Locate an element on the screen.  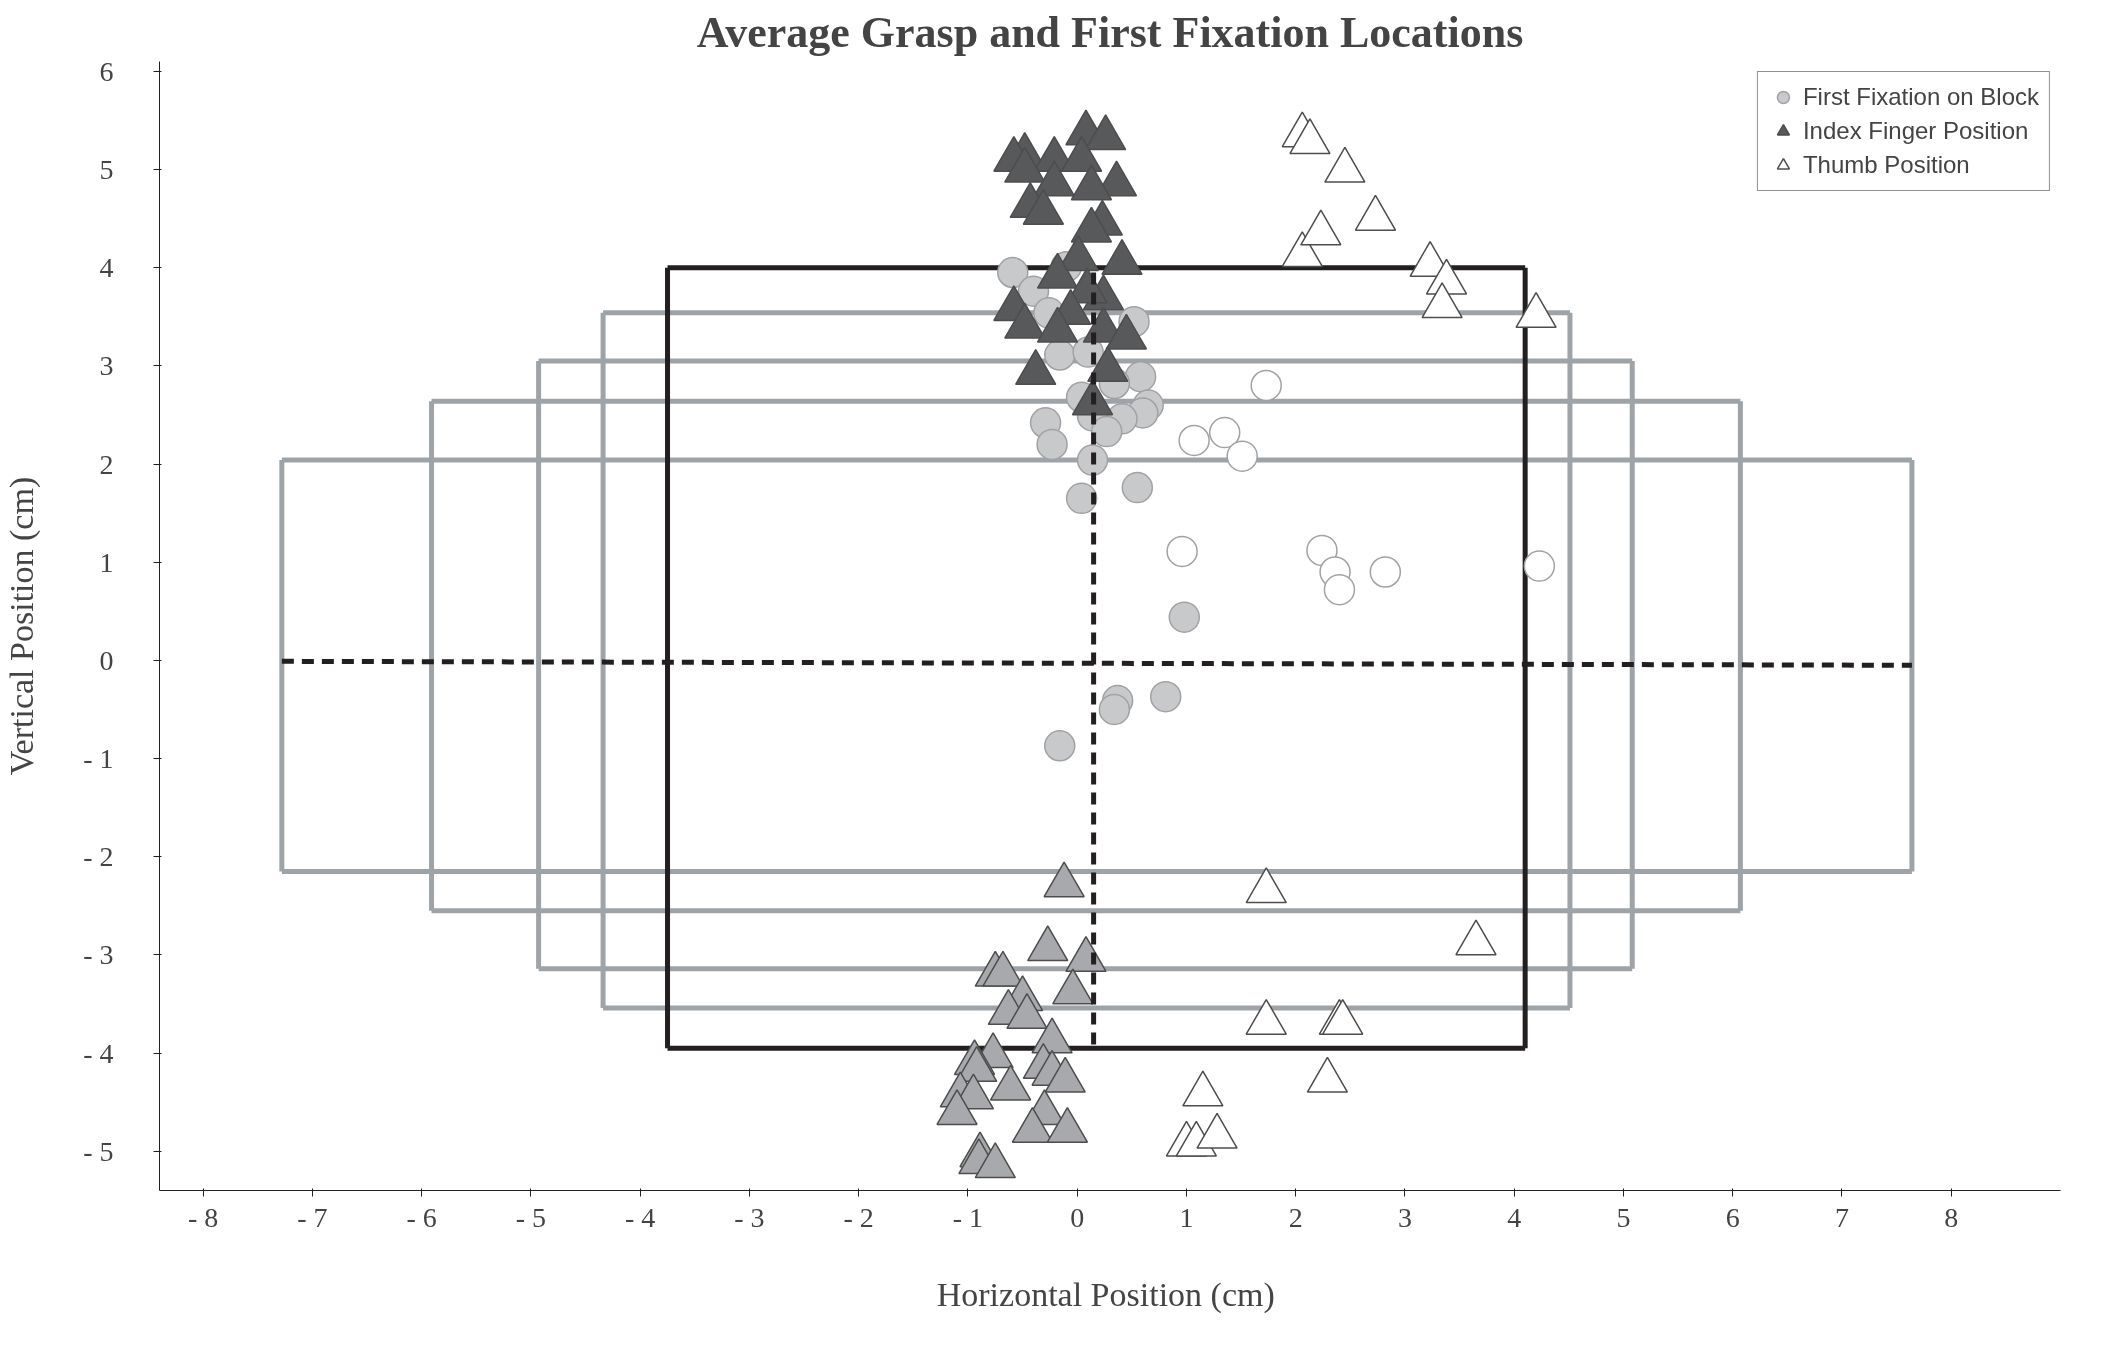
x-tick-label: 8 is located at coordinates (1951, 1217).